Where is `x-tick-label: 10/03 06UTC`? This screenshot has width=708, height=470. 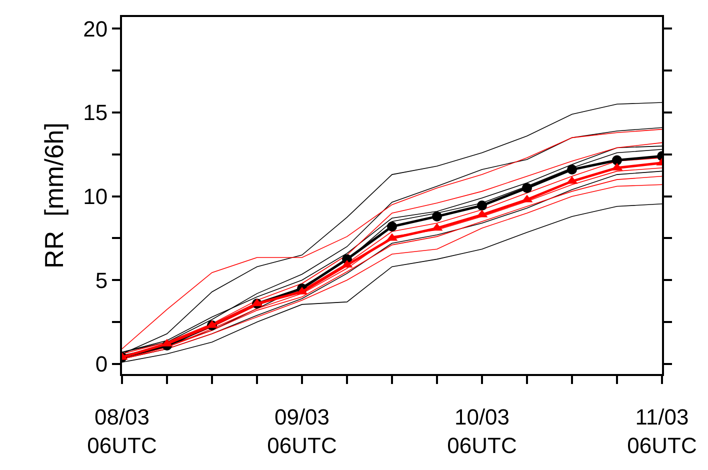 x-tick-label: 10/03 06UTC is located at coordinates (482, 431).